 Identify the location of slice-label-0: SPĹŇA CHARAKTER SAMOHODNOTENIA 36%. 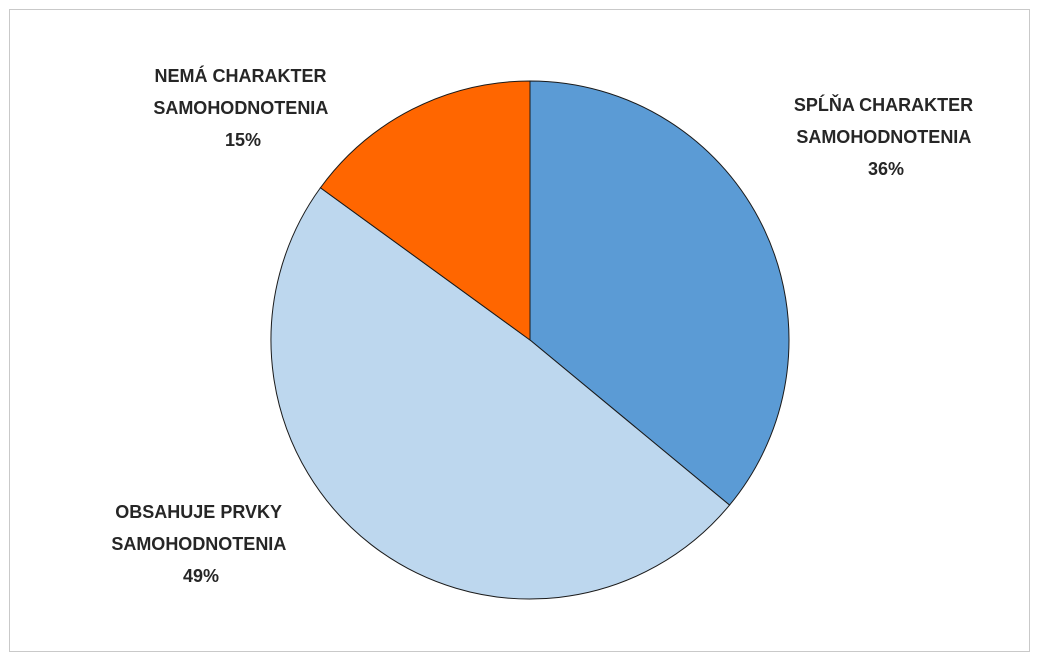
(886, 136).